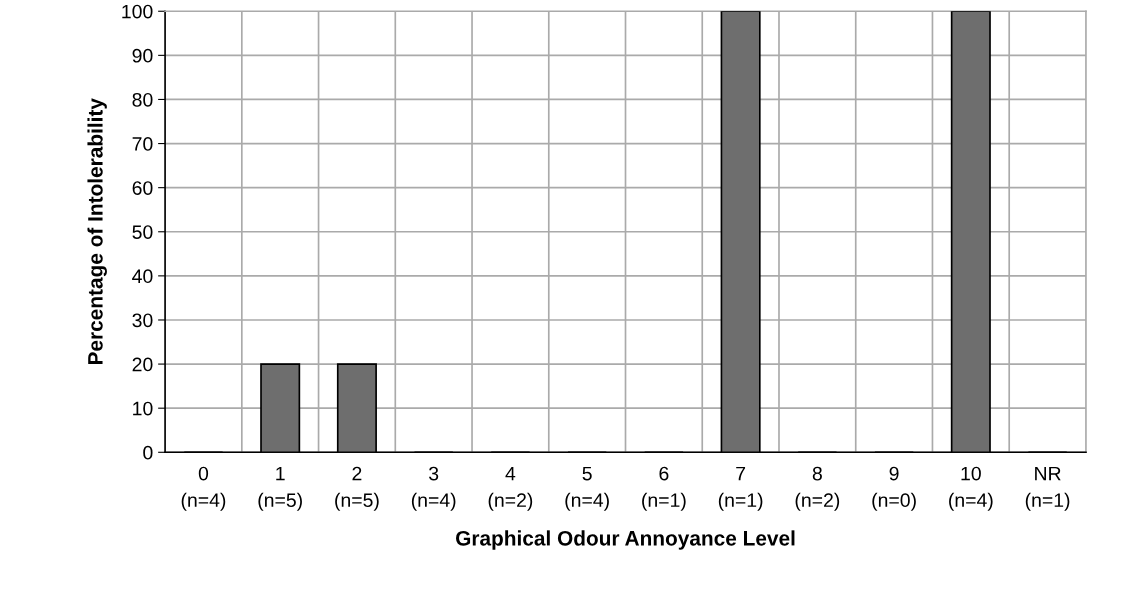 The width and height of the screenshot is (1123, 592). What do you see at coordinates (142, 276) in the screenshot?
I see `y-tick-label: 40` at bounding box center [142, 276].